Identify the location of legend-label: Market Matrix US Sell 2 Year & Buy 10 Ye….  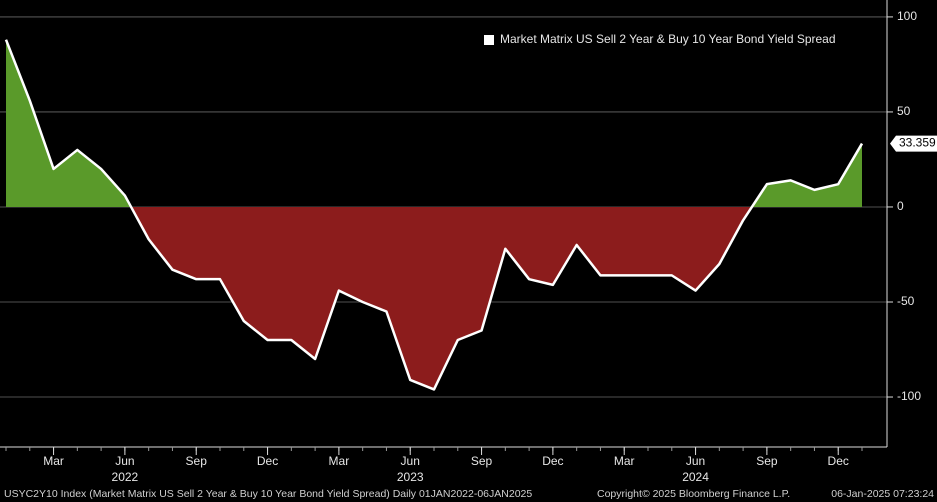
(668, 39).